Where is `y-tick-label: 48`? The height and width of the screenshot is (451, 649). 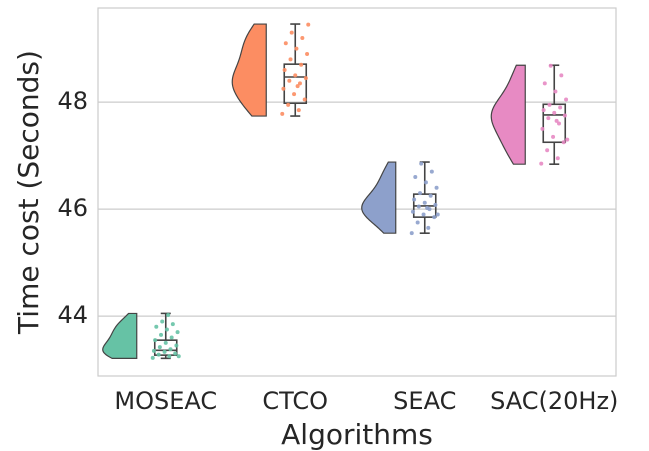 y-tick-label: 48 is located at coordinates (72, 101).